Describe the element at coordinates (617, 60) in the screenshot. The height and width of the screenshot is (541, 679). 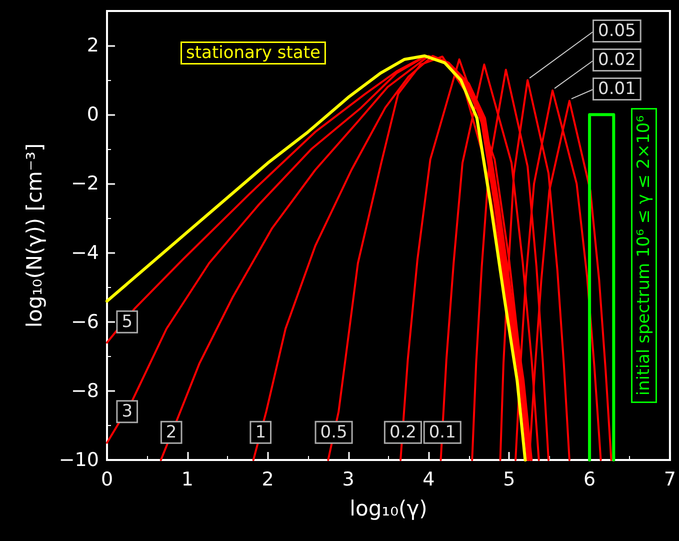
I see `annotation: 0.02` at that location.